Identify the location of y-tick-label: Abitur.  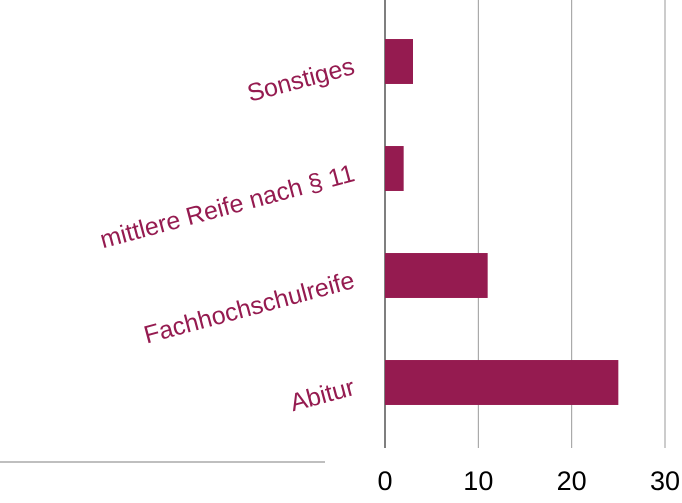
(322, 395).